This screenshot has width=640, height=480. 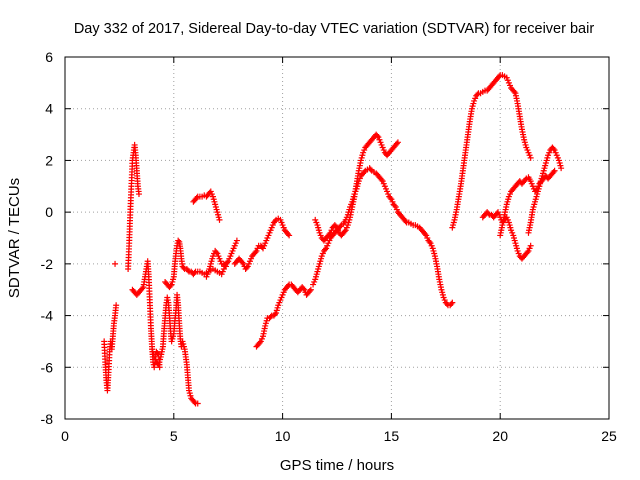 What do you see at coordinates (337, 465) in the screenshot?
I see `x-axis-label: GPS time / hours` at bounding box center [337, 465].